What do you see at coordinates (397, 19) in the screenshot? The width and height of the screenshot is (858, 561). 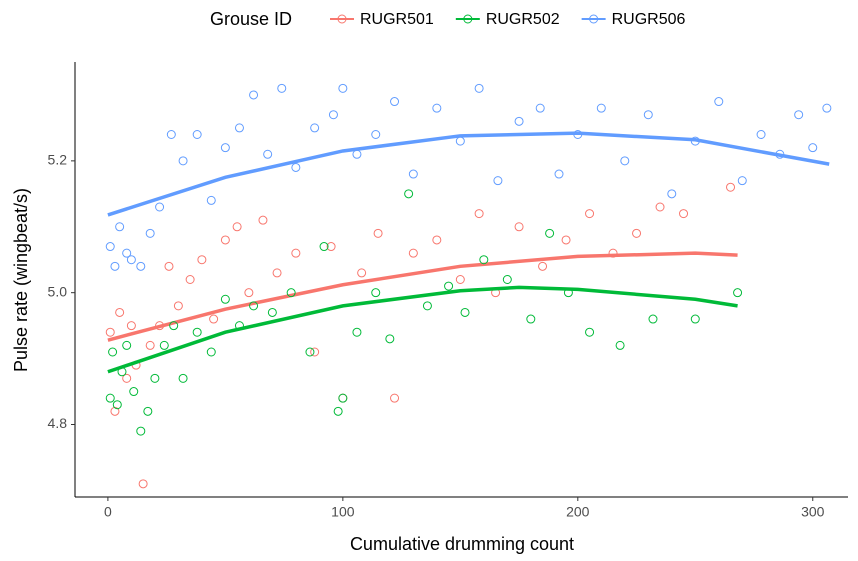 I see `legend-label: RUGR501` at bounding box center [397, 19].